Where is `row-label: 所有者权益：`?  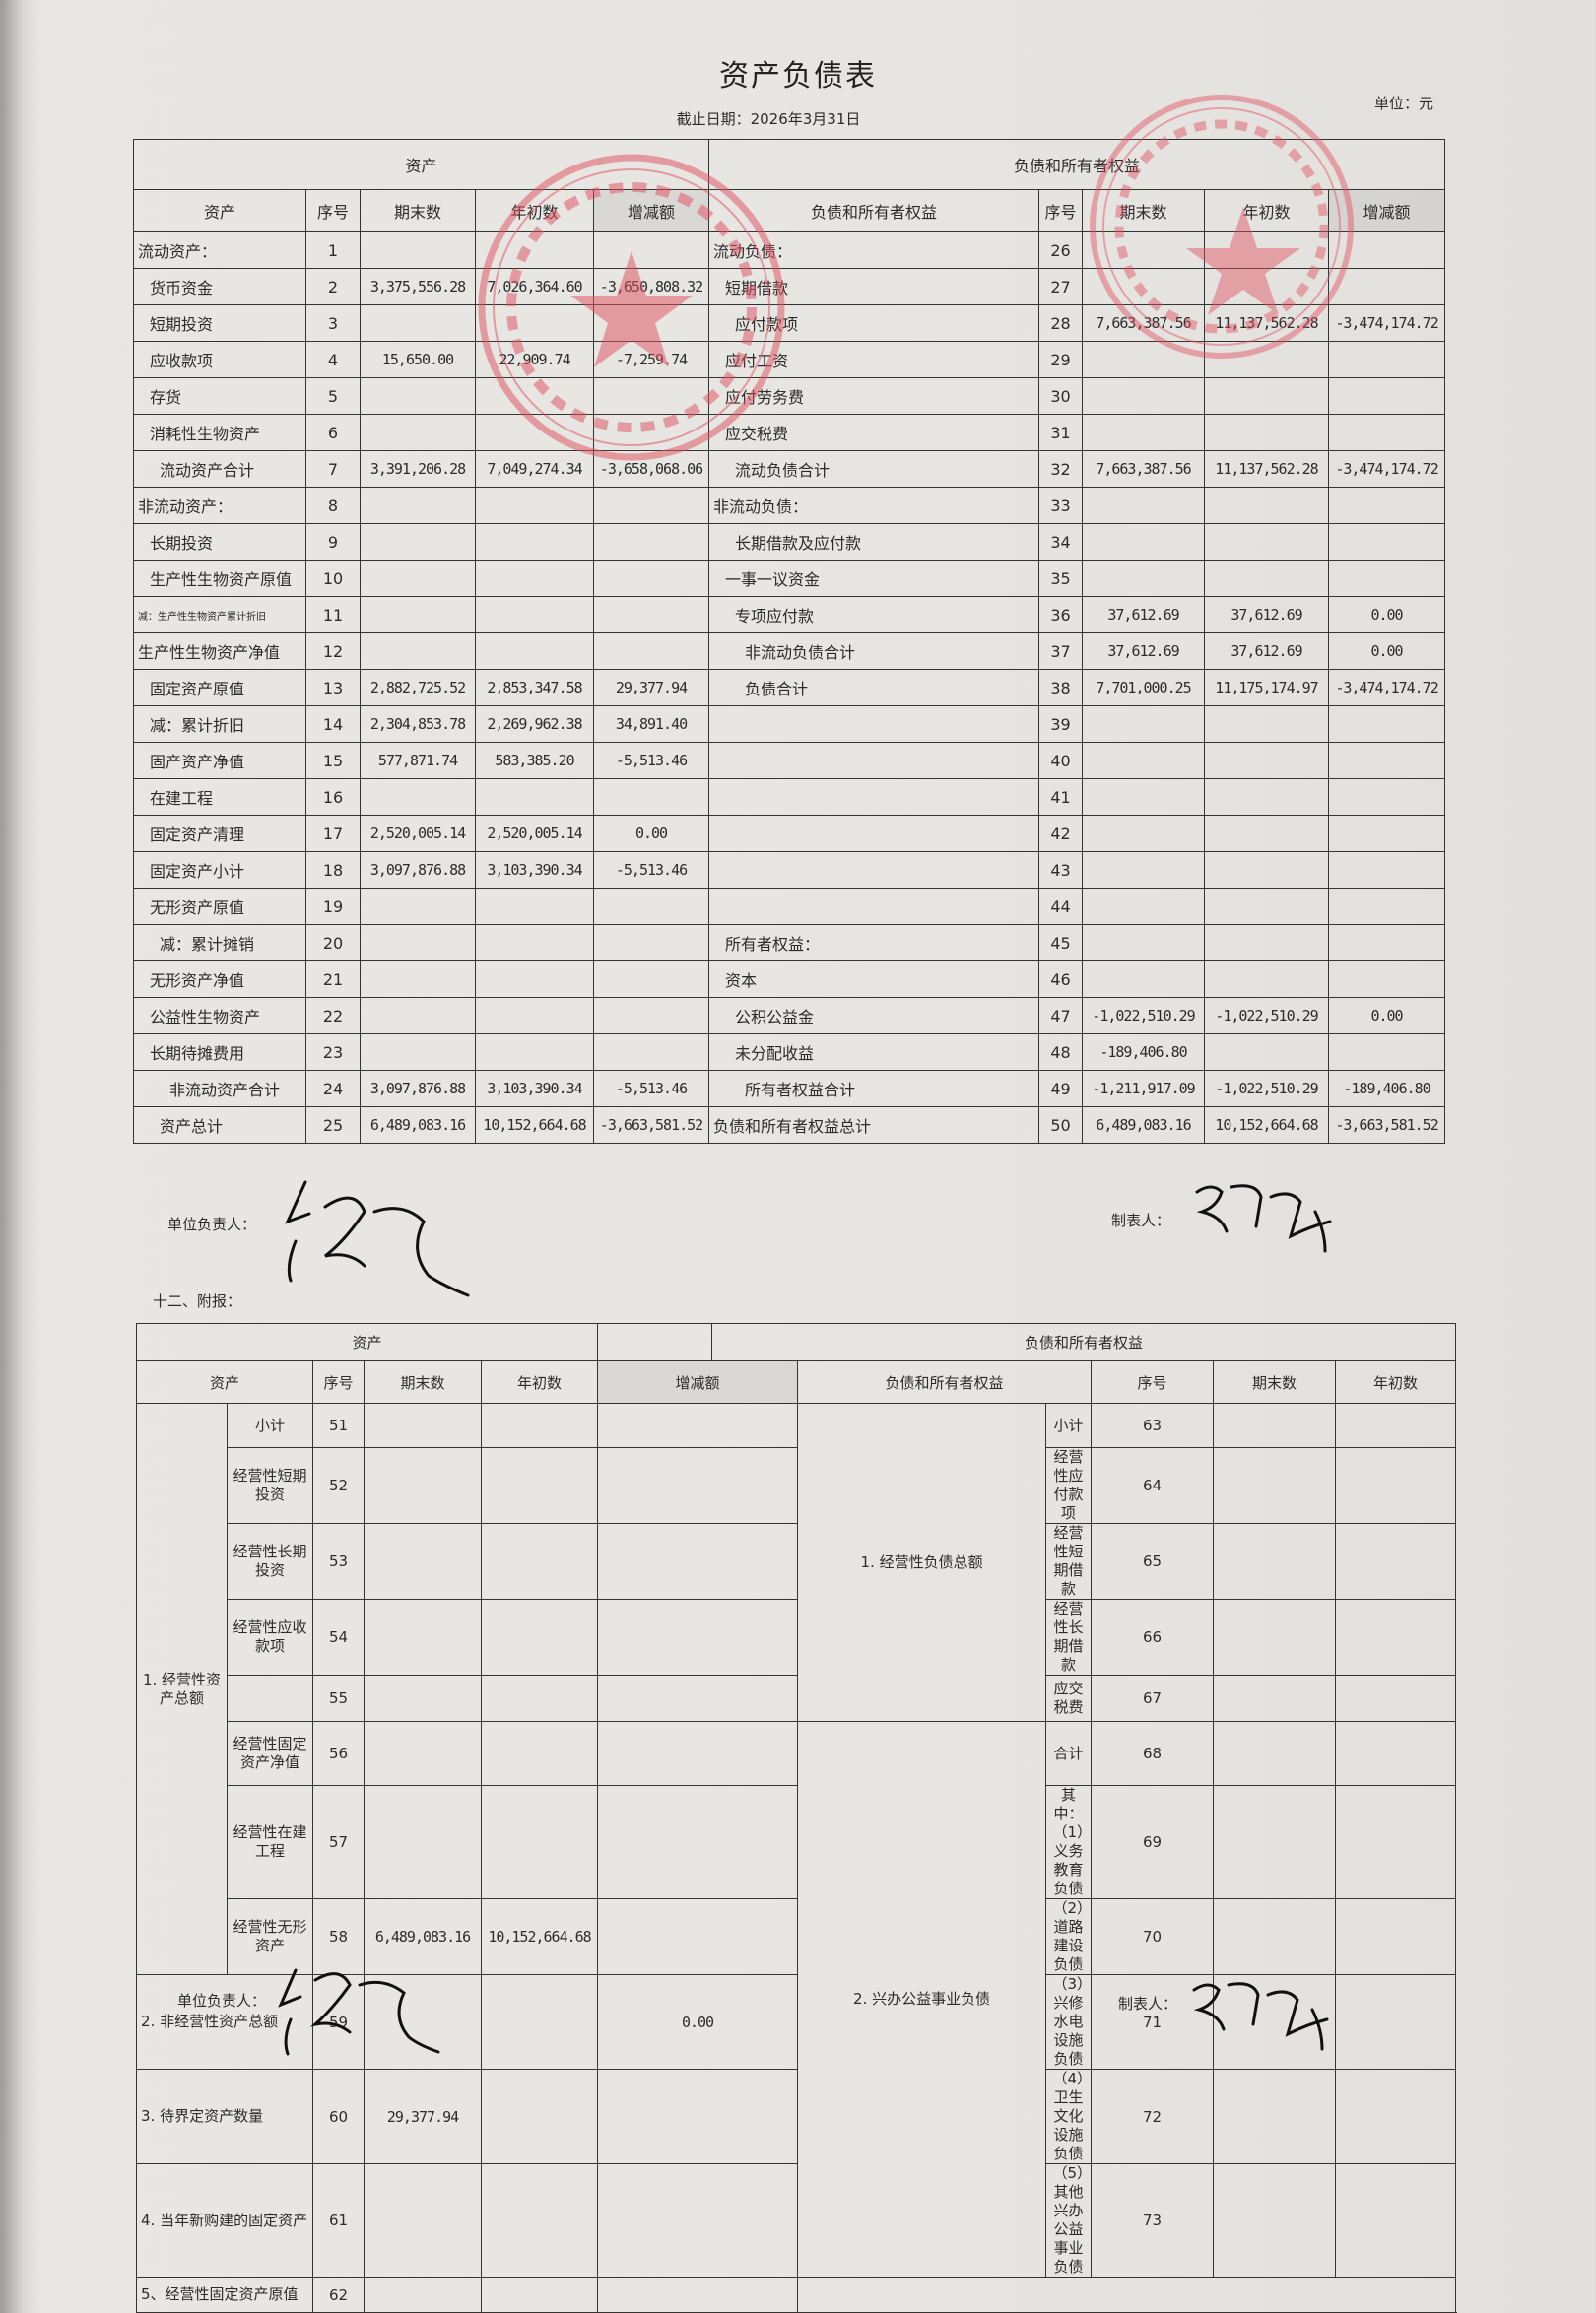 row-label: 所有者权益： is located at coordinates (873, 942).